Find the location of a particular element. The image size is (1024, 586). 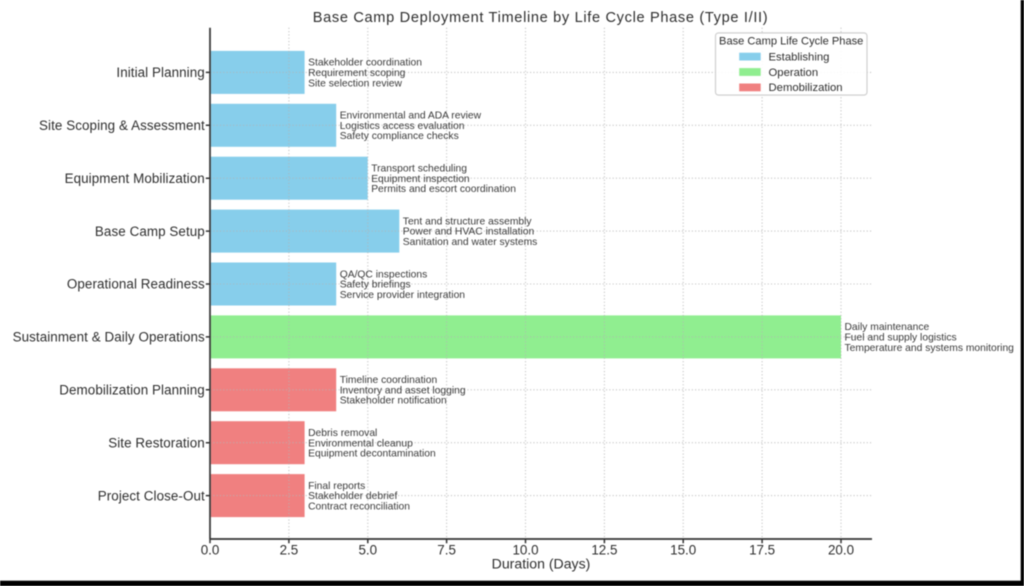

svg-text: Contract reconciliation is located at coordinates (359, 507).